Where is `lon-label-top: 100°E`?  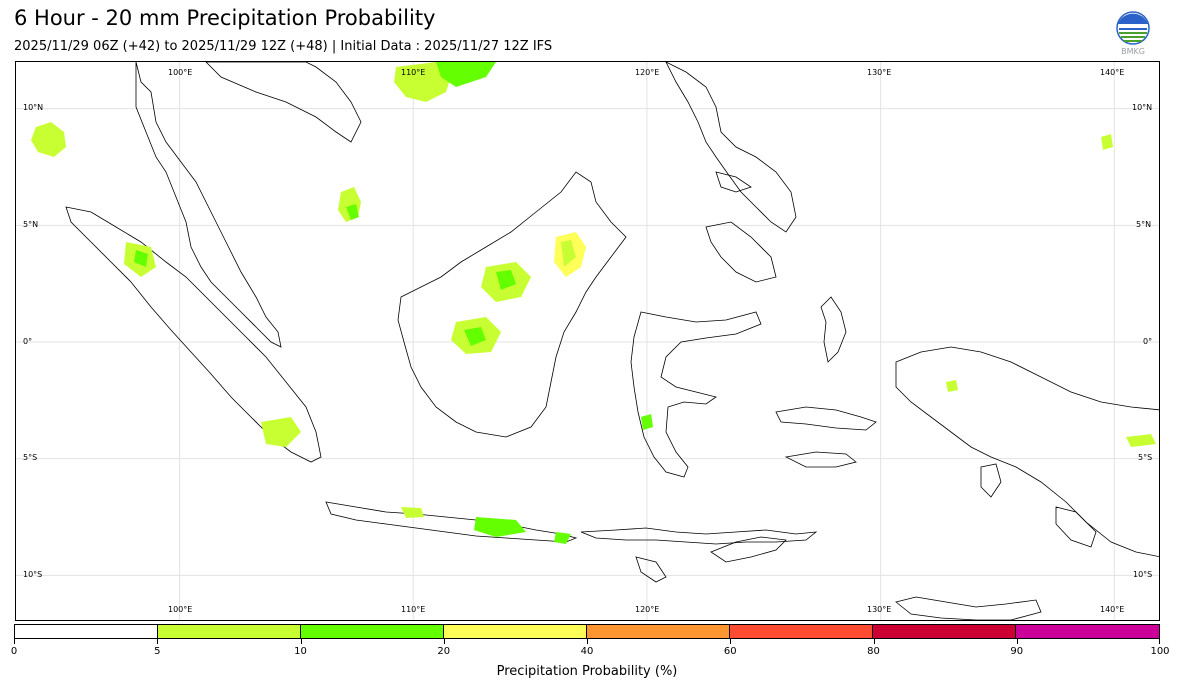
lon-label-top: 100°E is located at coordinates (180, 72).